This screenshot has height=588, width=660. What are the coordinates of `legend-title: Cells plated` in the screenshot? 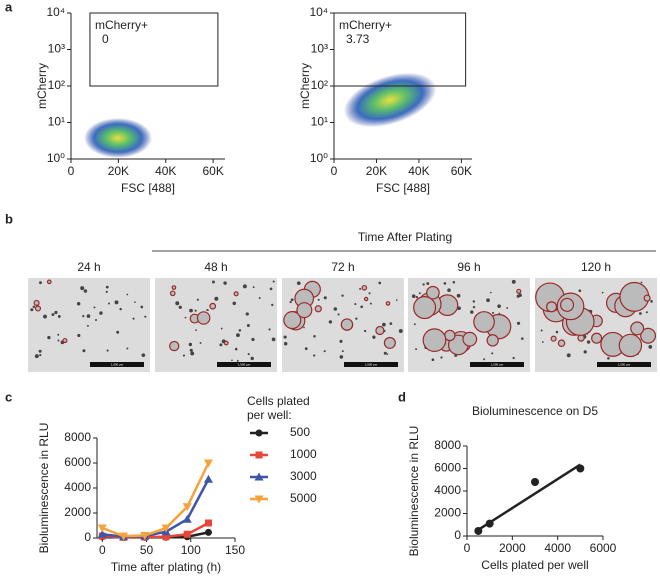 It's located at (278, 401).